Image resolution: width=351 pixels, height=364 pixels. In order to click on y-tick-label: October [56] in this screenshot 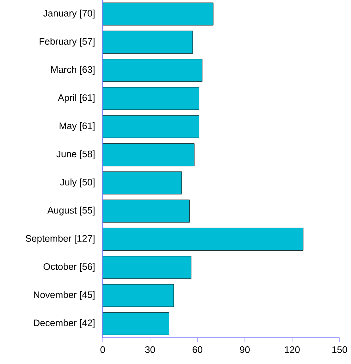, I will do `click(69, 267)`.